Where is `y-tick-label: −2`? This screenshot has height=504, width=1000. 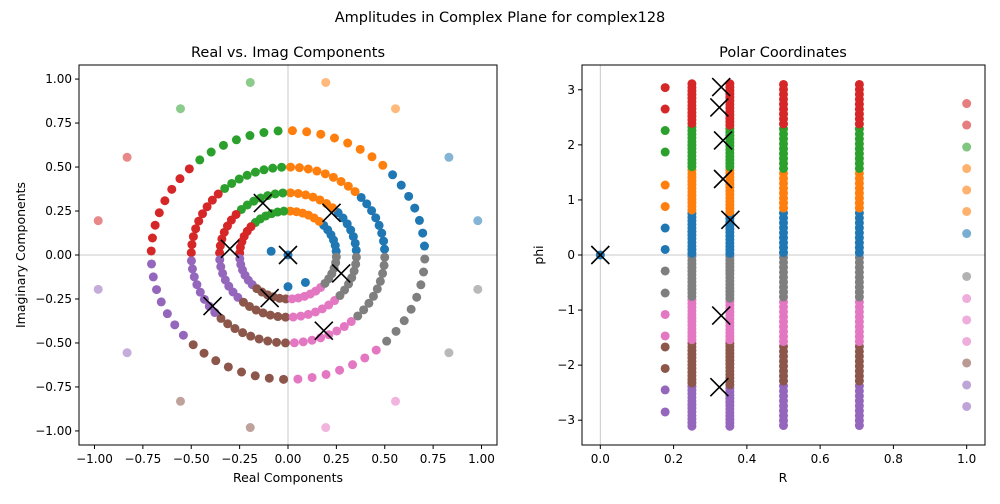 y-tick-label: −2 is located at coordinates (566, 365).